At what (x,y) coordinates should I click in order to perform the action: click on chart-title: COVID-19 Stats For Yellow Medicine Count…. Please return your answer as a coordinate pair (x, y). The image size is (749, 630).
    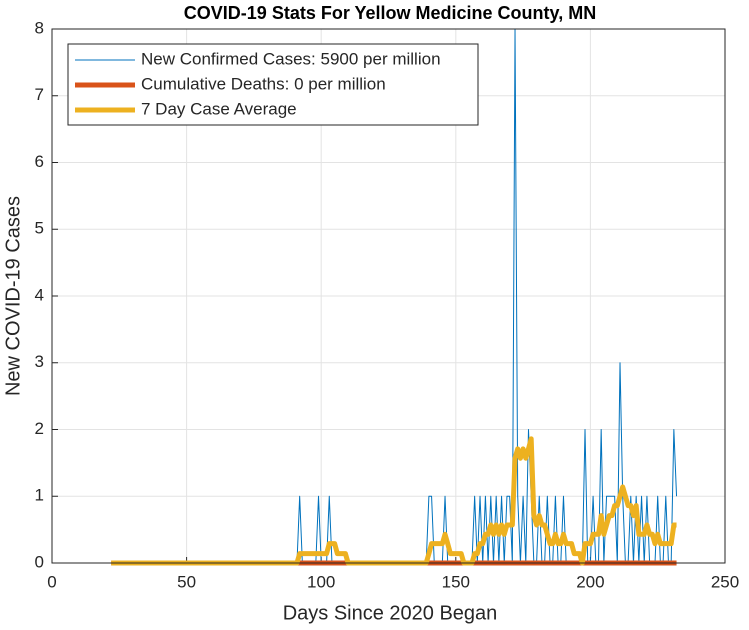
    Looking at the image, I should click on (390, 13).